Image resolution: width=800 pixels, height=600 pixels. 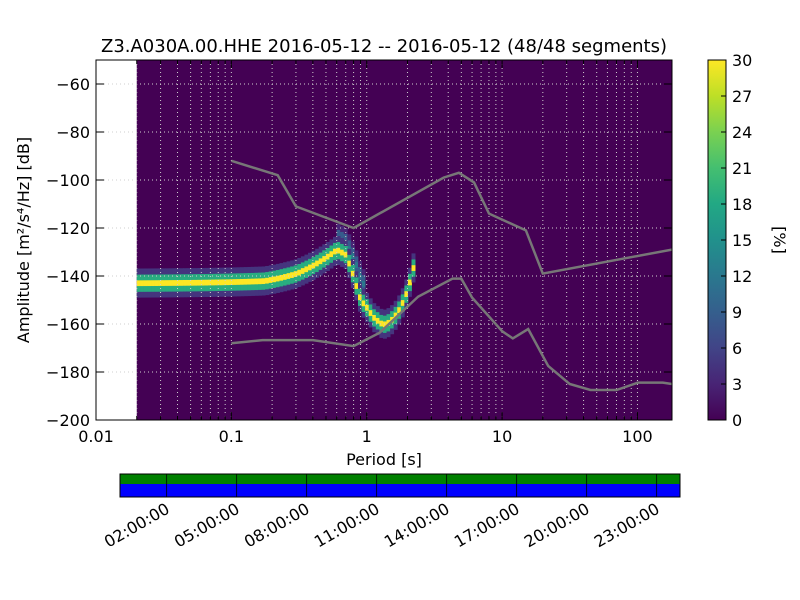 I want to click on y-tick-label: −60, so click(x=73, y=84).